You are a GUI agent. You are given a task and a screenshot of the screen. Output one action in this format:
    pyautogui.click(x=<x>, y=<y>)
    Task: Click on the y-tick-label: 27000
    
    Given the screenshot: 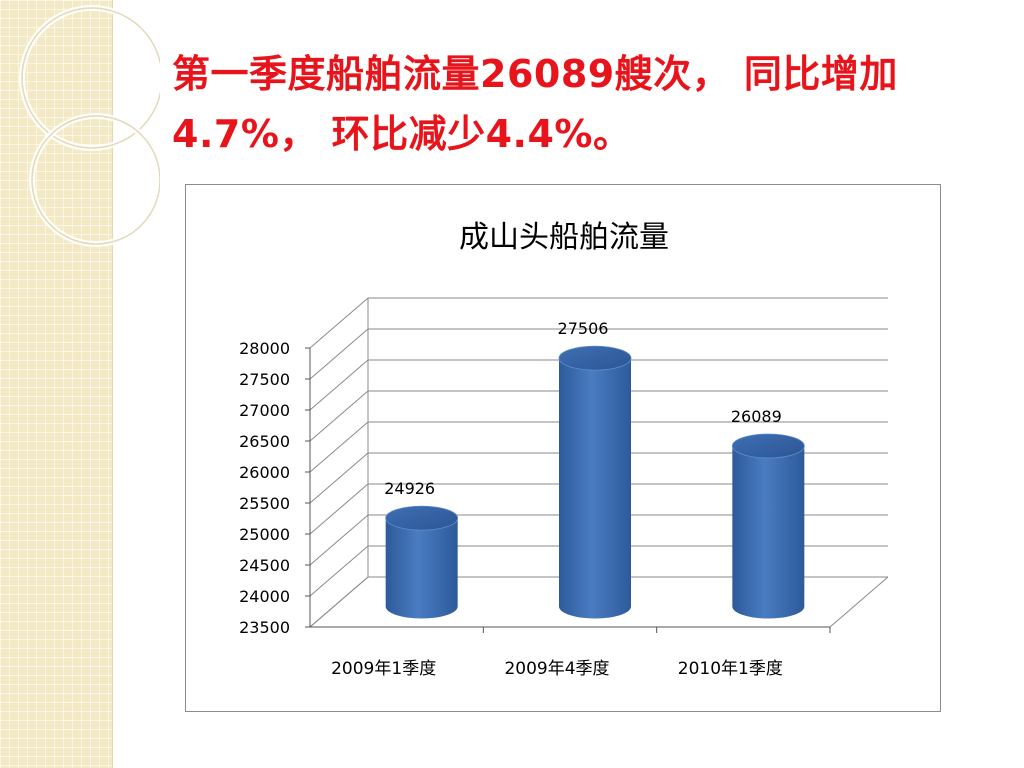 What is the action you would take?
    pyautogui.click(x=264, y=410)
    